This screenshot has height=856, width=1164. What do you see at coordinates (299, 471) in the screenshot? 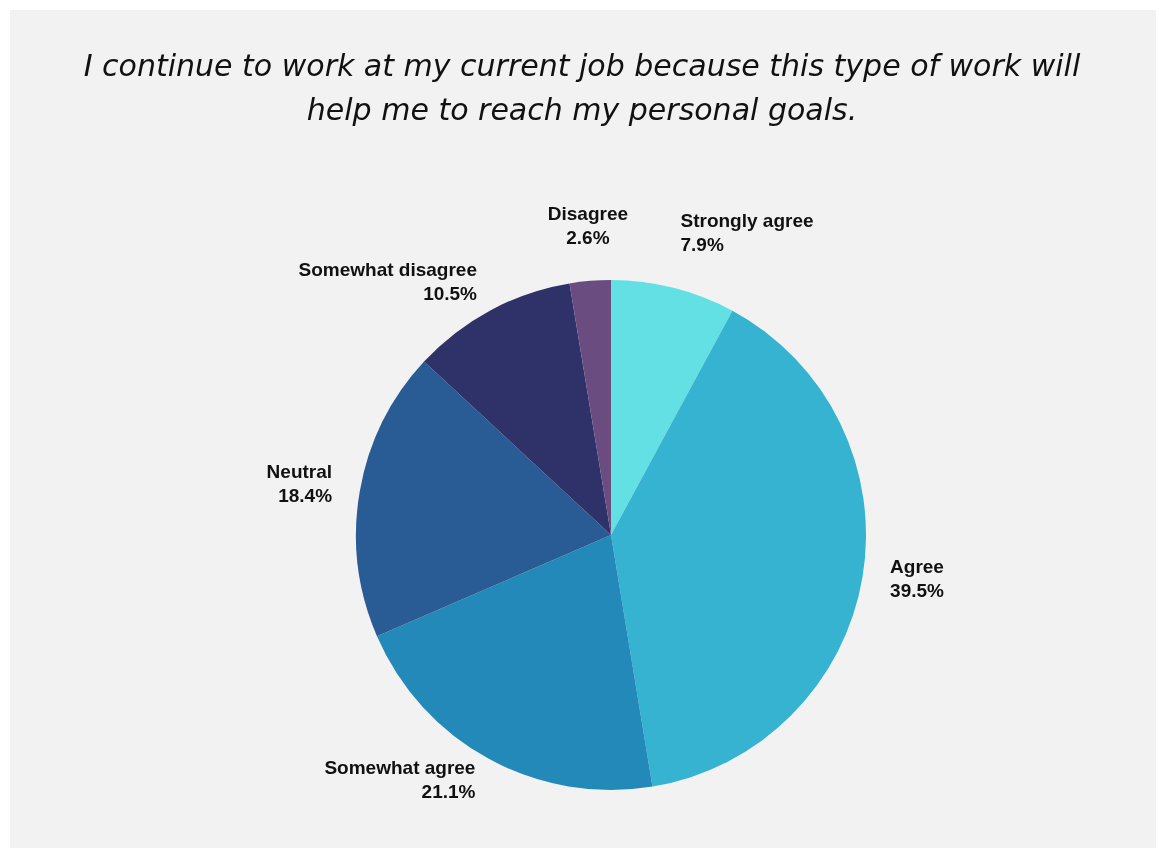
I see `slice-label: Neutral` at bounding box center [299, 471].